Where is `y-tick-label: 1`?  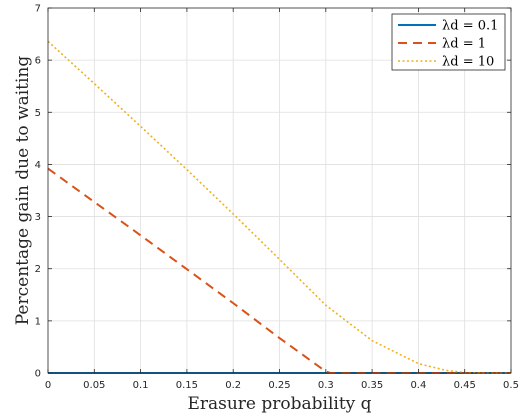
y-tick-label: 1 is located at coordinates (38, 321).